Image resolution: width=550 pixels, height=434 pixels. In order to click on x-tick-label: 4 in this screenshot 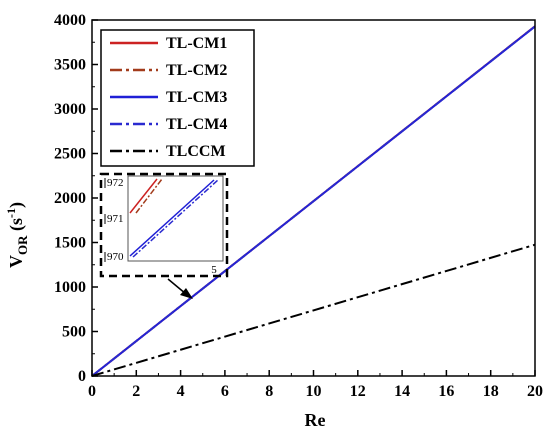, I will do `click(181, 391)`.